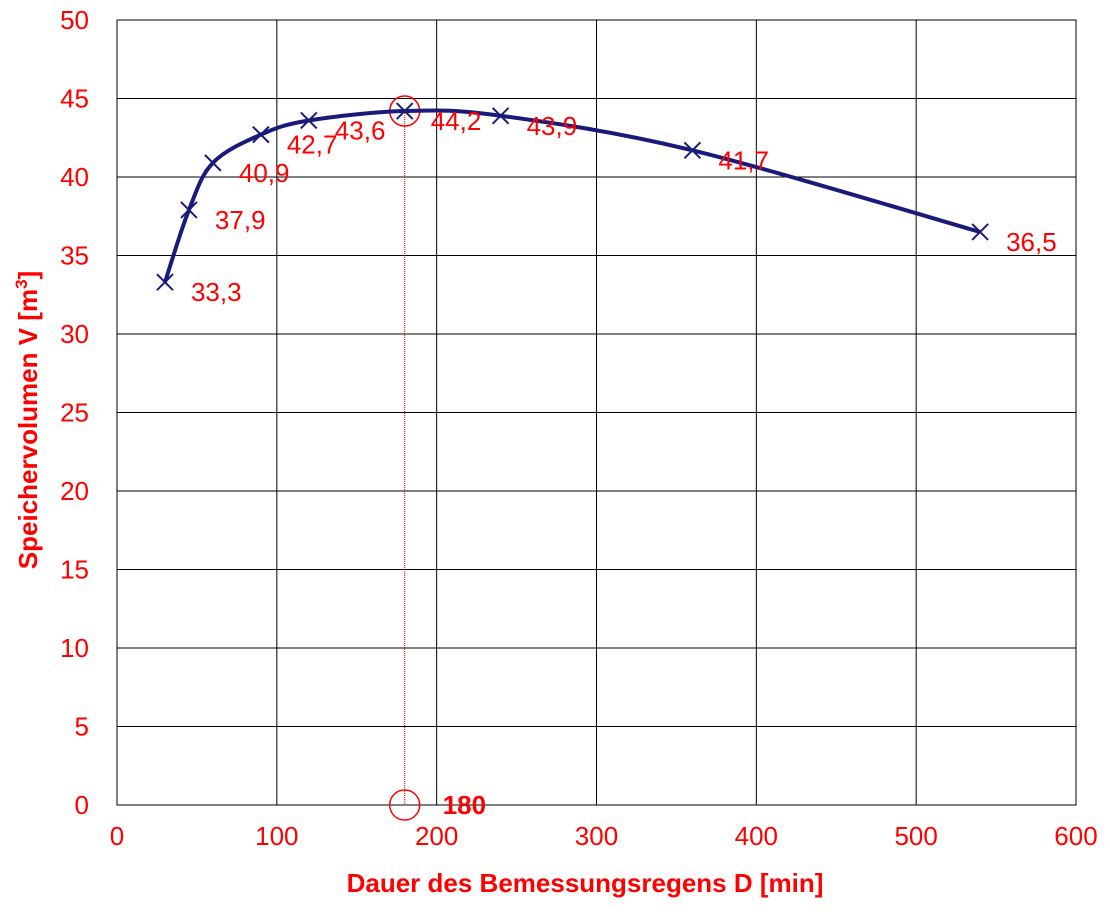  Describe the element at coordinates (404, 805) in the screenshot. I see `highlight-axis-circle` at that location.